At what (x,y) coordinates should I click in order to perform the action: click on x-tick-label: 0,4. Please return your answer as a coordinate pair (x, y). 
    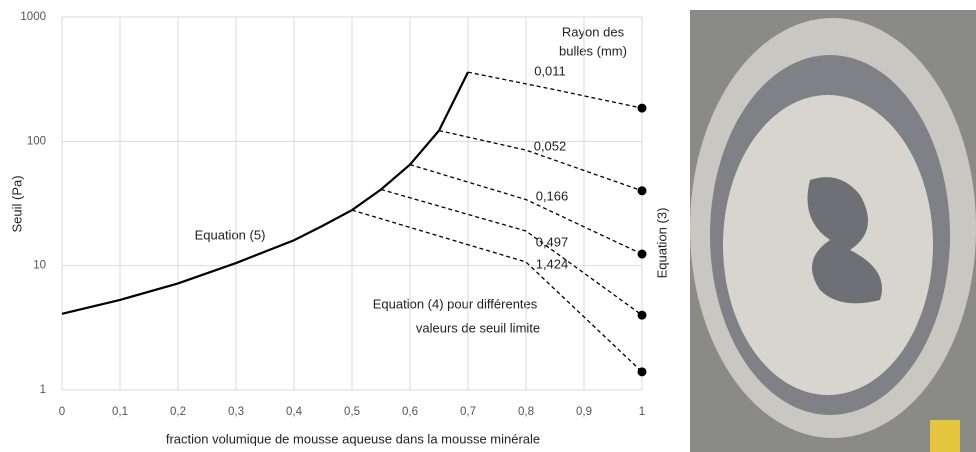
    Looking at the image, I should click on (294, 412).